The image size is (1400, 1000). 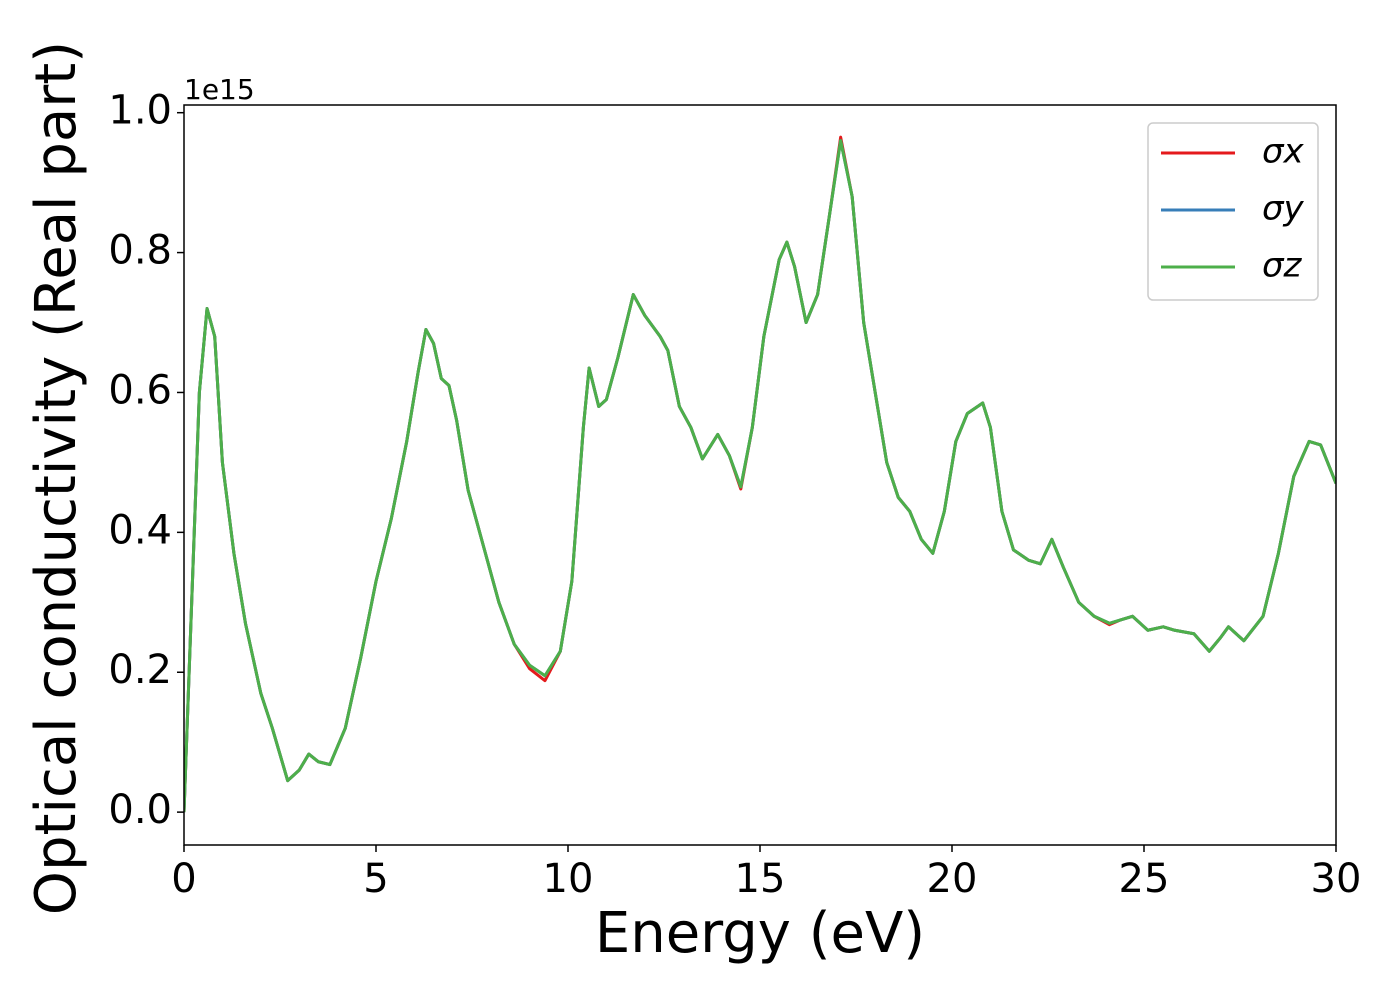 What do you see at coordinates (375, 879) in the screenshot?
I see `x-tick-label: 5` at bounding box center [375, 879].